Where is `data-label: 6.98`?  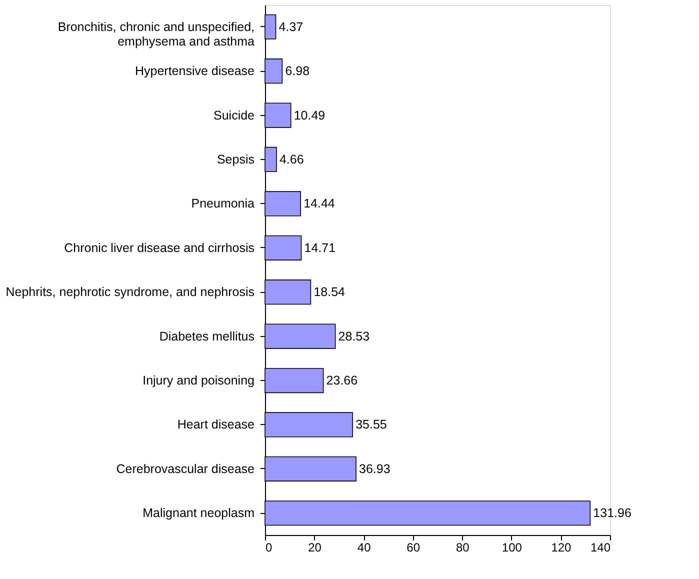
data-label: 6.98 is located at coordinates (297, 71).